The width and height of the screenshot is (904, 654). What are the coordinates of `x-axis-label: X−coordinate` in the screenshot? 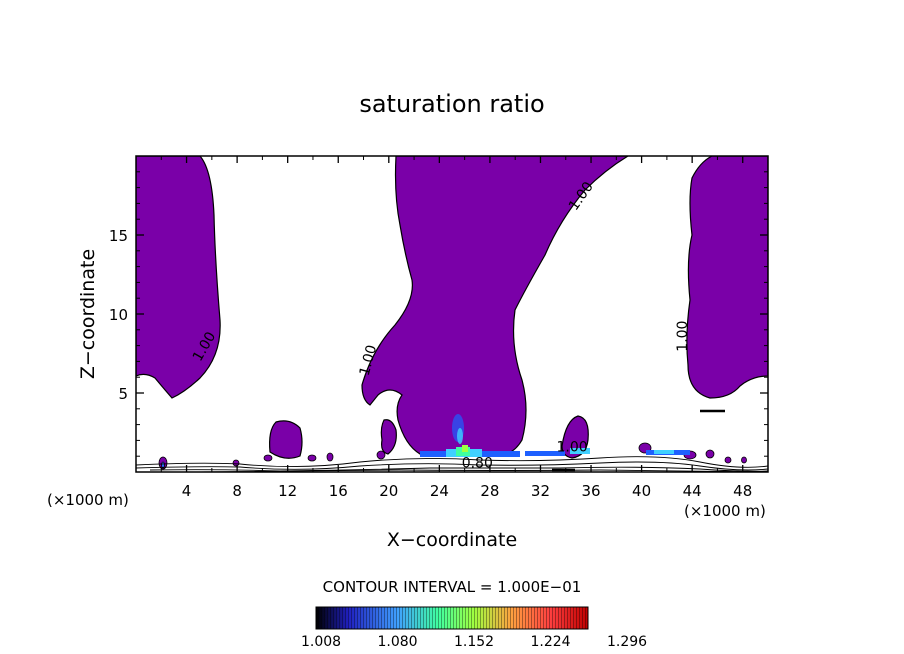 It's located at (452, 540).